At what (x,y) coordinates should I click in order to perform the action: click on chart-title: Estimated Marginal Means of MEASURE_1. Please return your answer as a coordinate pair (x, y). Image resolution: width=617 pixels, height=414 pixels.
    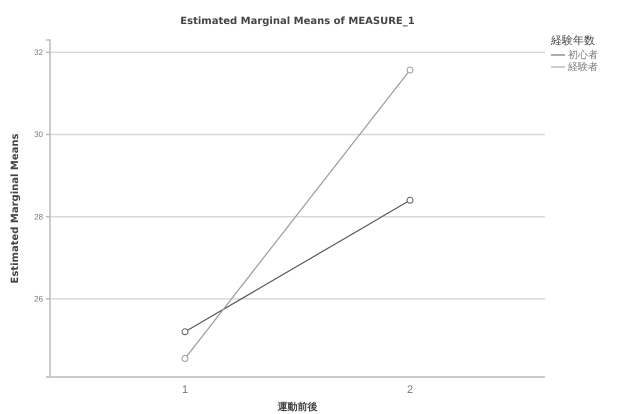
    Looking at the image, I should click on (297, 21).